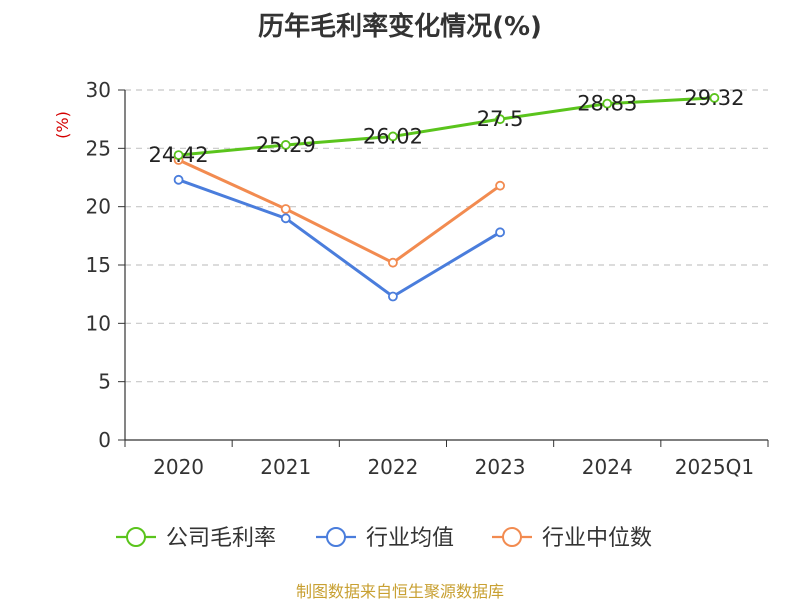 The height and width of the screenshot is (602, 800). Describe the element at coordinates (98, 148) in the screenshot. I see `y-tick-label: 25` at that location.